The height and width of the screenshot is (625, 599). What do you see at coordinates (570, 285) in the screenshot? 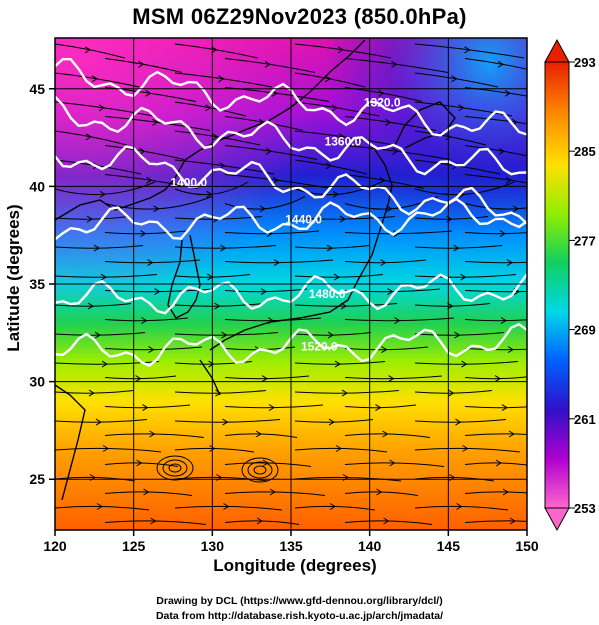
I see `colorbar: 253 261 269 277 285 293` at bounding box center [570, 285].